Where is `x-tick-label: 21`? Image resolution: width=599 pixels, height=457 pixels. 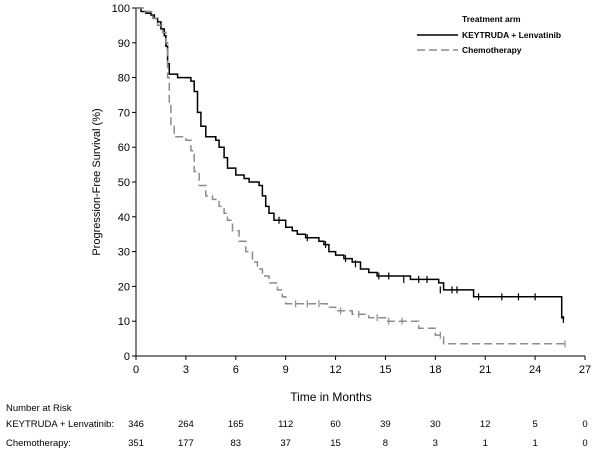 x-tick-label: 21 is located at coordinates (485, 370).